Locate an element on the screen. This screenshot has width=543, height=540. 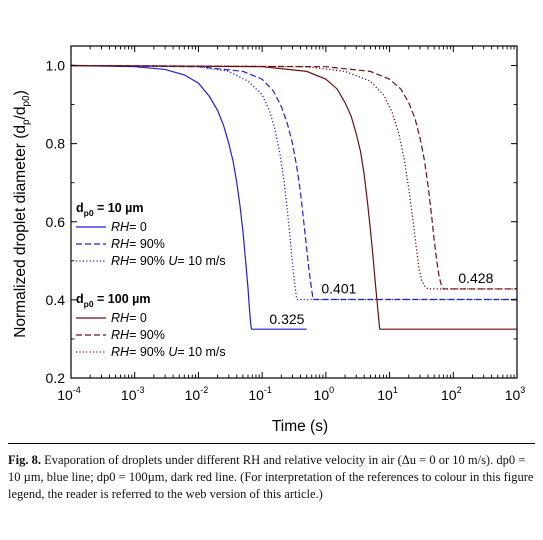
x-tick-label: 10⁻¹ is located at coordinates (260, 394).